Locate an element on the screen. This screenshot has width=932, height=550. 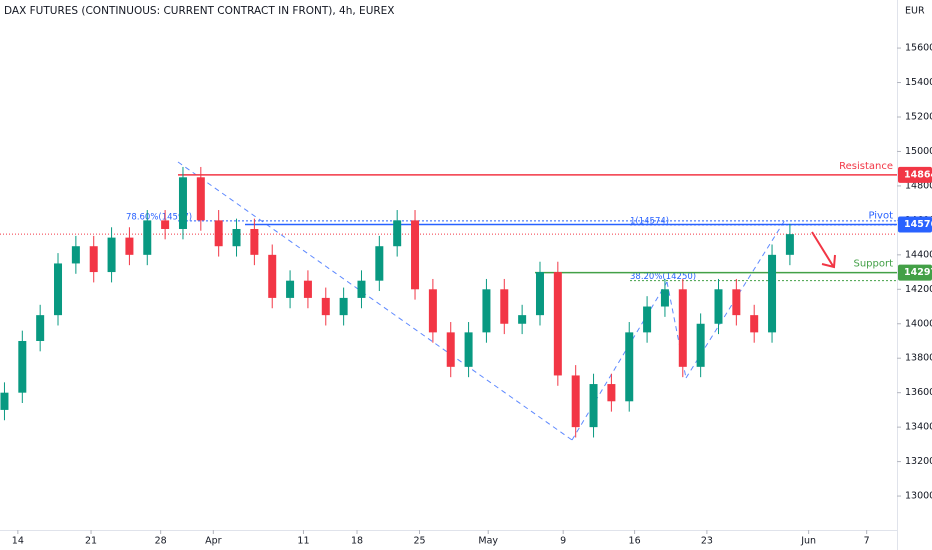
x-tick-label: 25 is located at coordinates (419, 541).